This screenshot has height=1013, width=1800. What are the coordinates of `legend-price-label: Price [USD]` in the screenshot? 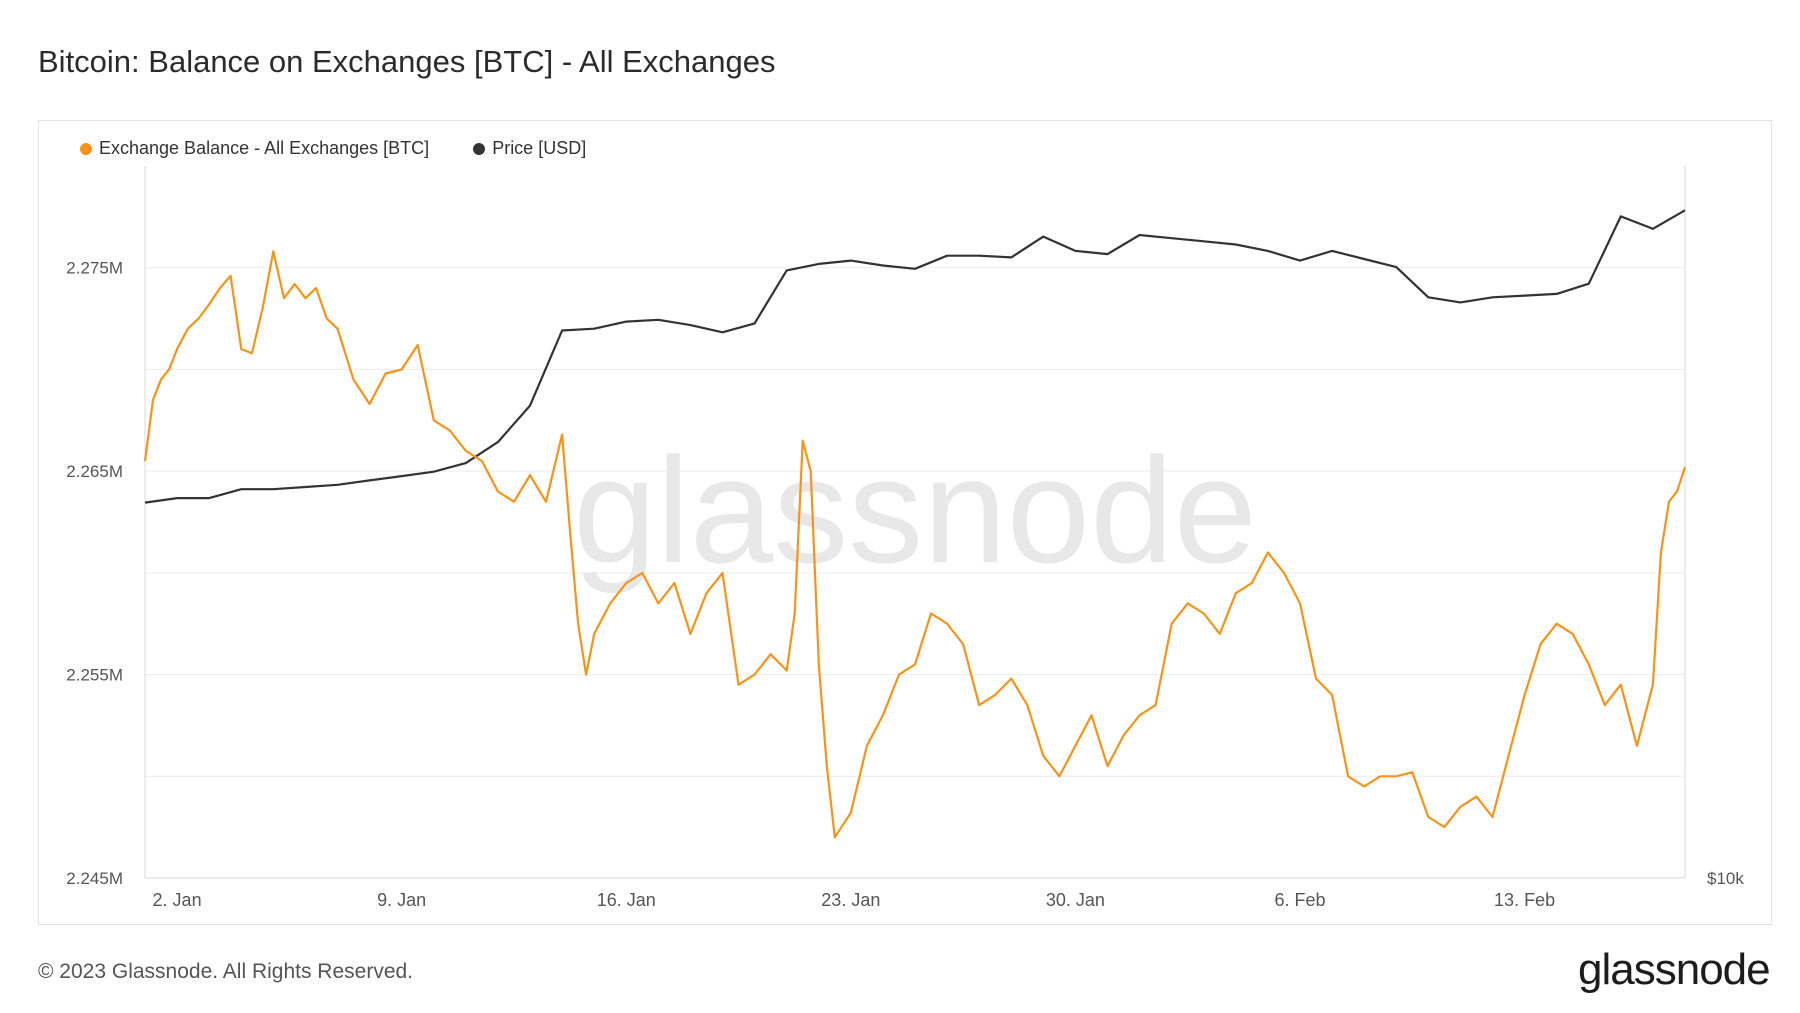 It's located at (539, 148).